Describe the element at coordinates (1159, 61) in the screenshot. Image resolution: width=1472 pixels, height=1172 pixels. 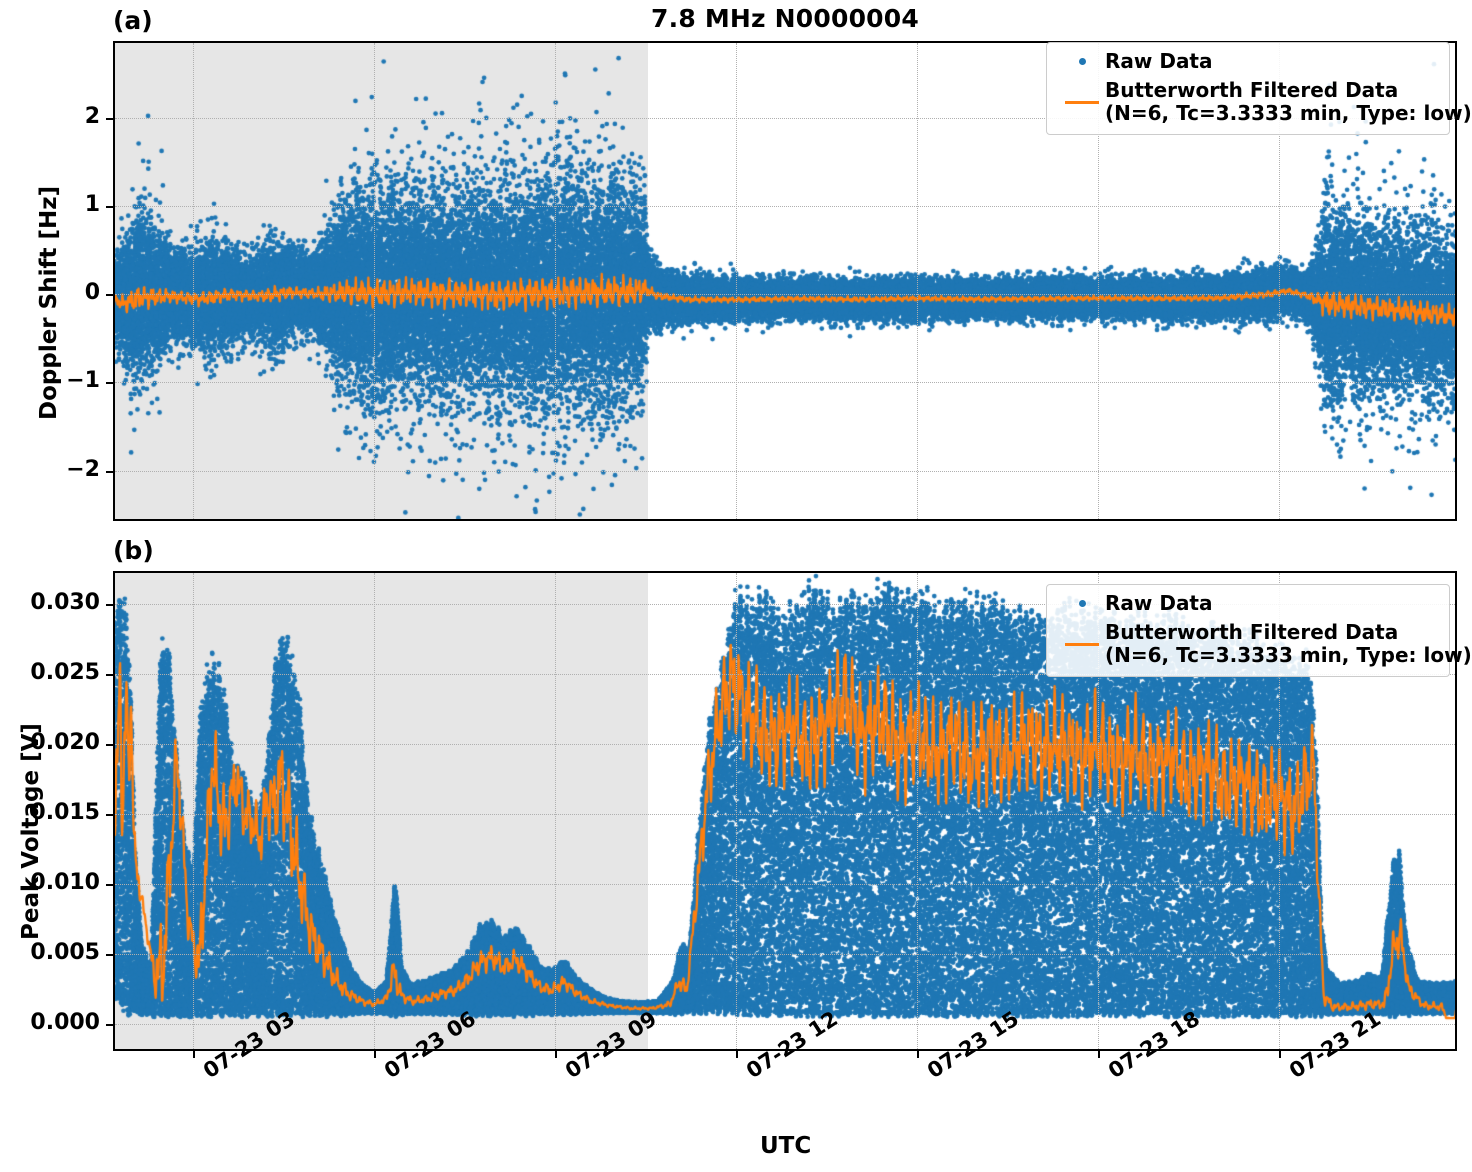
I see `legend-label-raw: Raw Data` at that location.